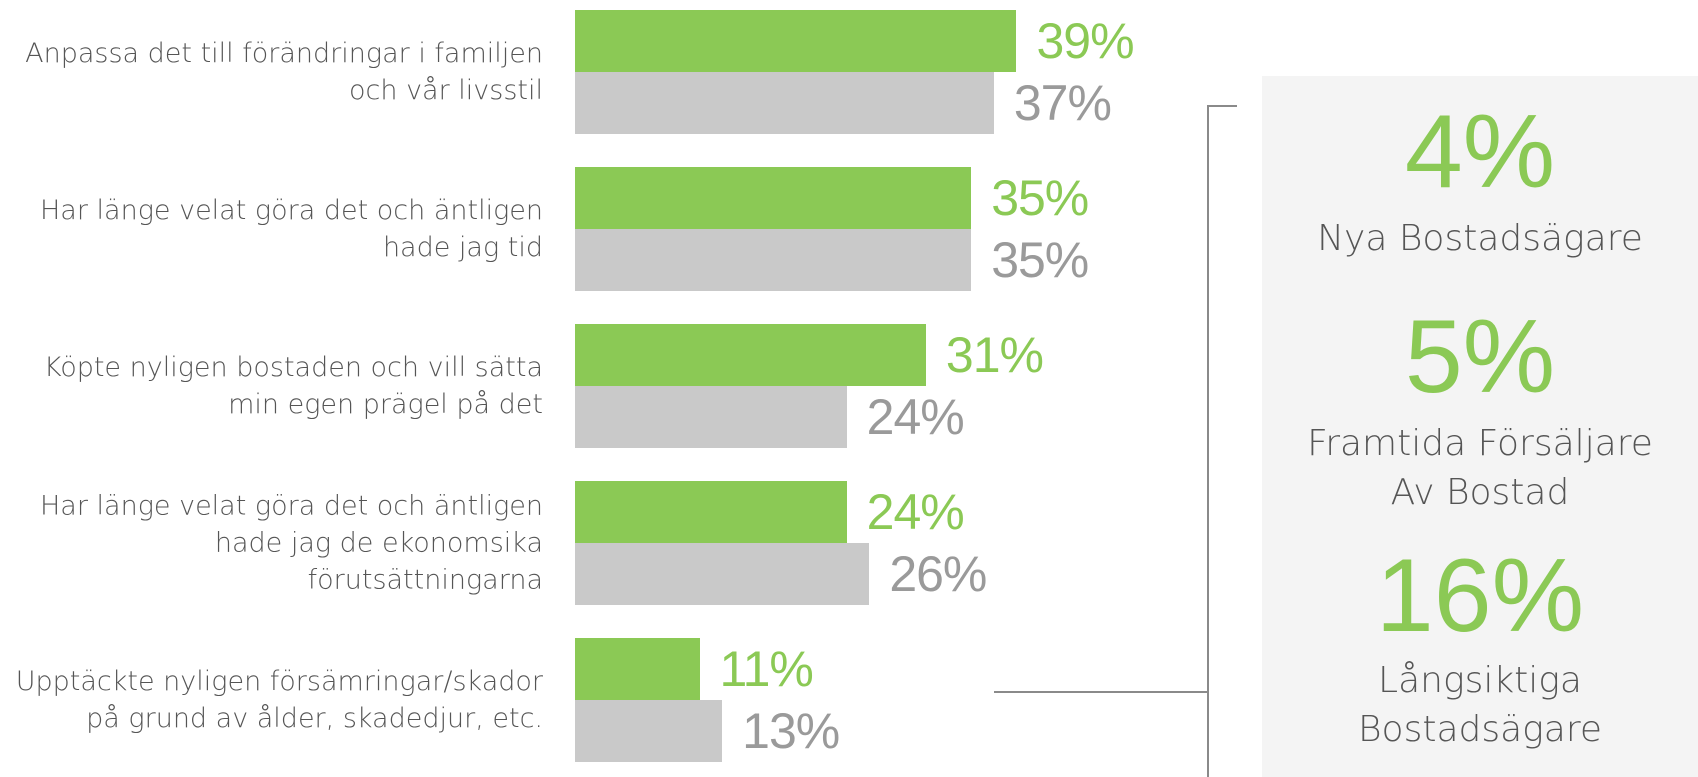  Describe the element at coordinates (1480, 468) in the screenshot. I see `callout-label: Framtida Försäljare Av Bostad` at that location.